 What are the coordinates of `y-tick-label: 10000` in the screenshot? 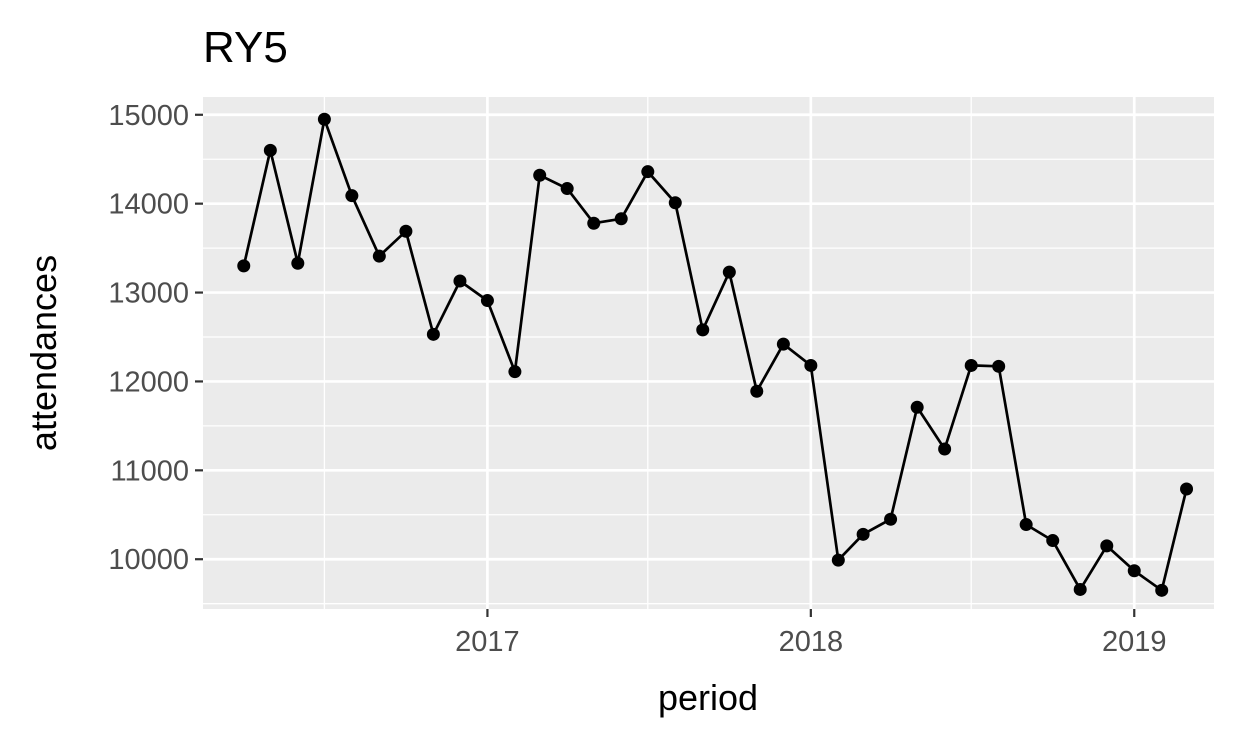 It's located at (148, 560).